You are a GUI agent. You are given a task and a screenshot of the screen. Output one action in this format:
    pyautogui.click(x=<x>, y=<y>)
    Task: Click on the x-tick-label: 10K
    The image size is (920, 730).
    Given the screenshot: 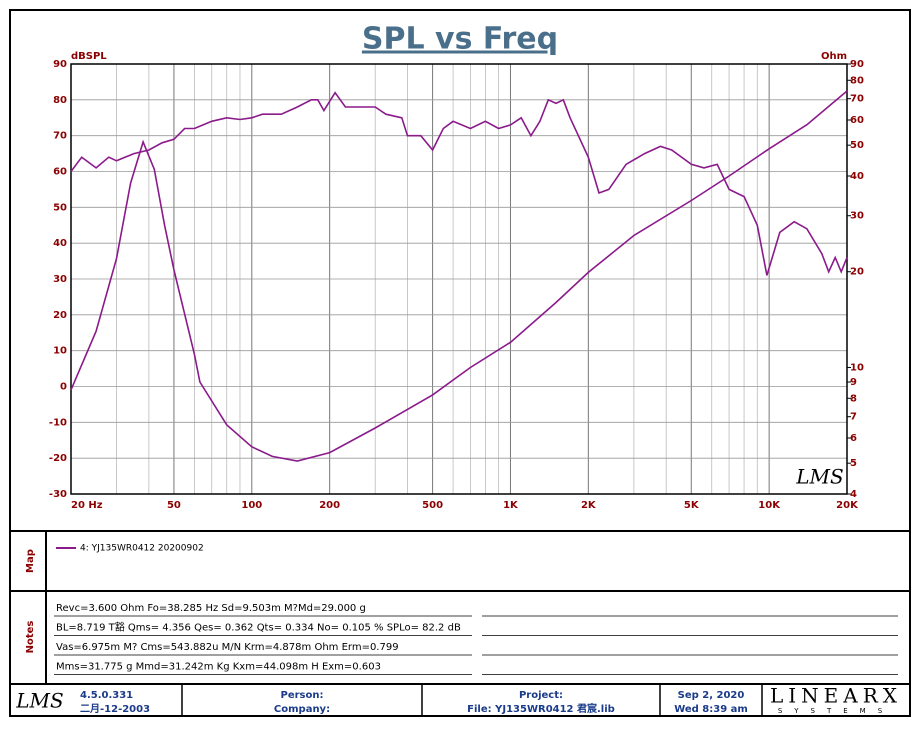 What is the action you would take?
    pyautogui.click(x=769, y=505)
    